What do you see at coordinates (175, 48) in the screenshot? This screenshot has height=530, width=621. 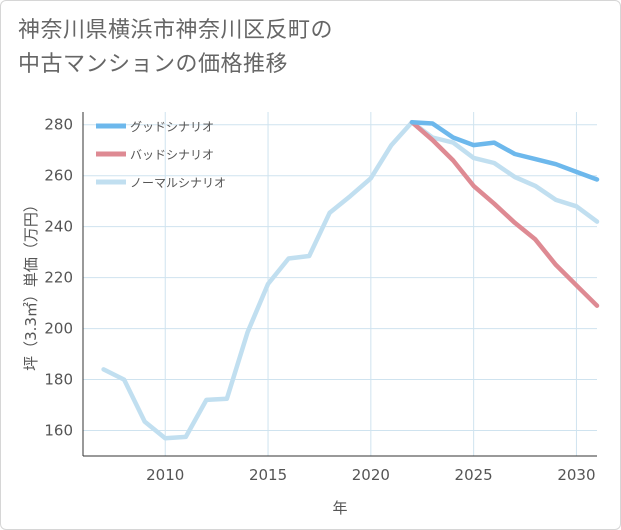 I see `chart-title: 神奈川県横浜市神奈川区反町の 中古マンションの価格推移` at bounding box center [175, 48].